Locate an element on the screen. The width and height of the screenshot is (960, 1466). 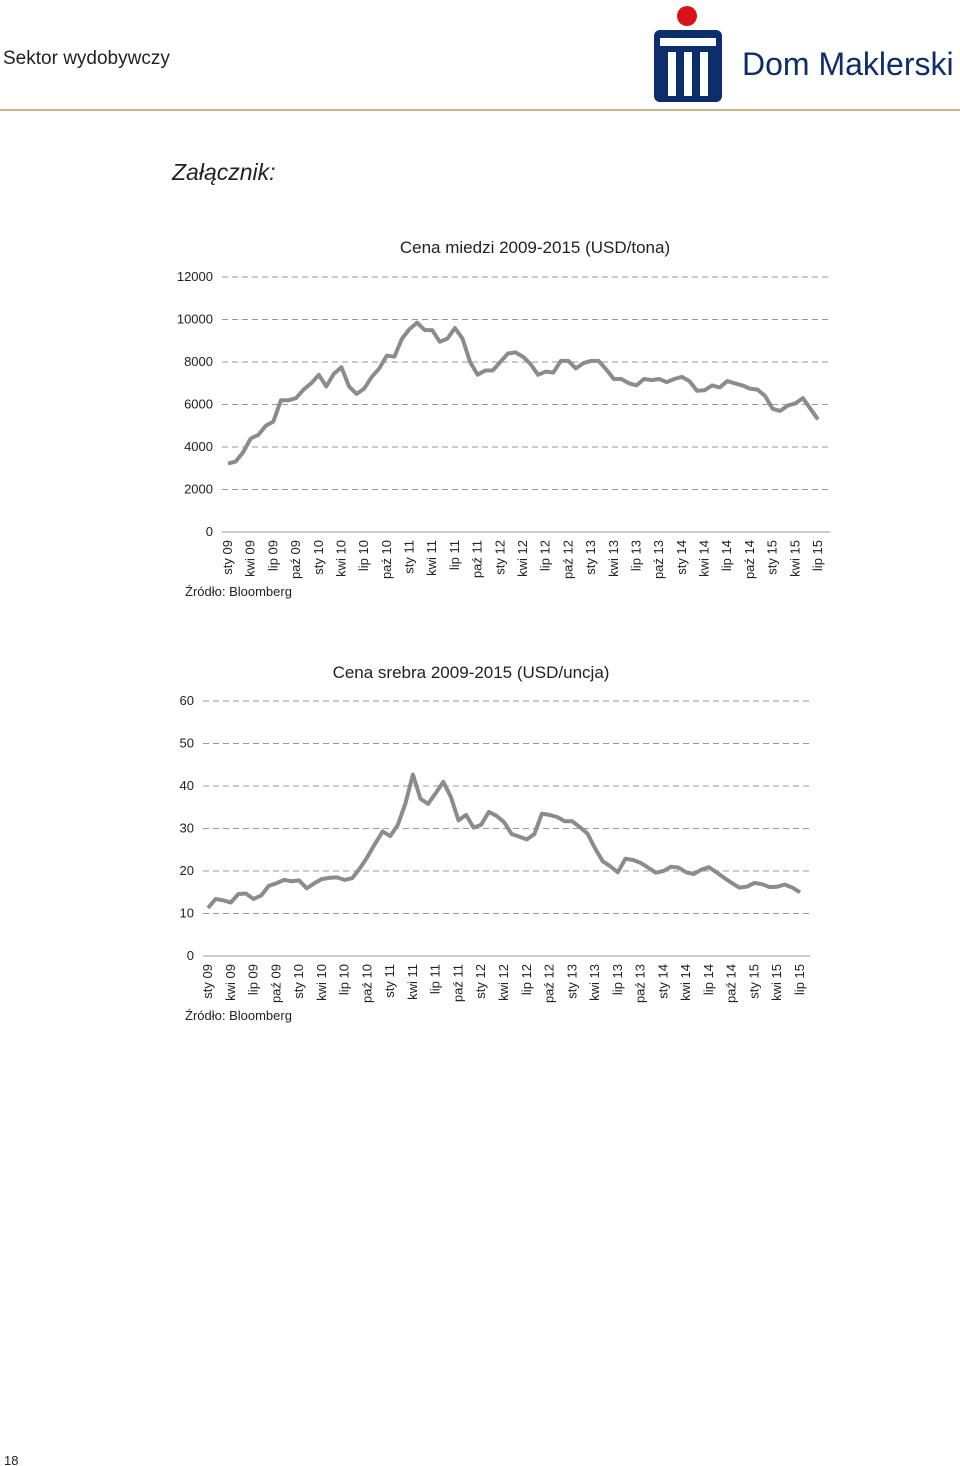
y-tick-label: 10 is located at coordinates (187, 913).